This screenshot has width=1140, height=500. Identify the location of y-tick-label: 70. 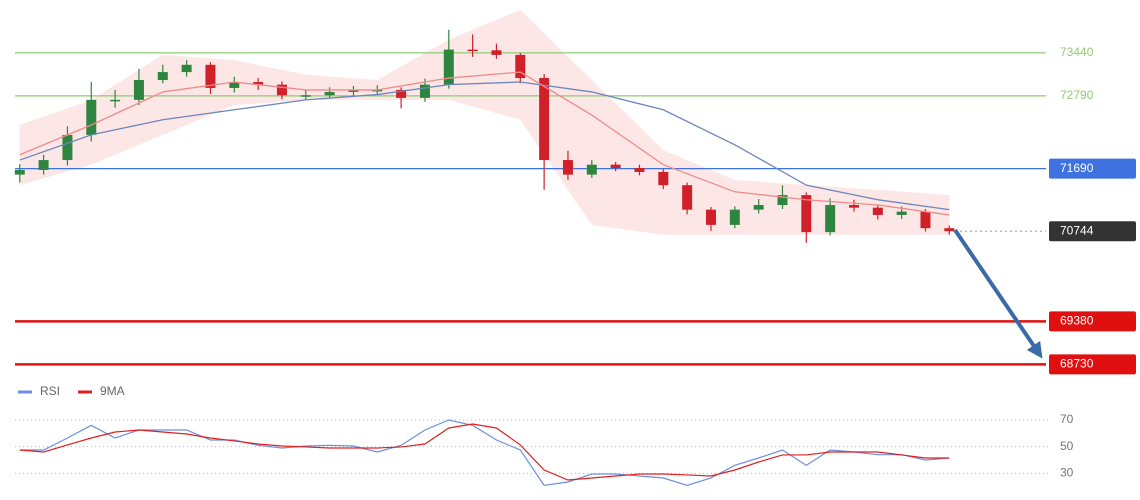
(1067, 419).